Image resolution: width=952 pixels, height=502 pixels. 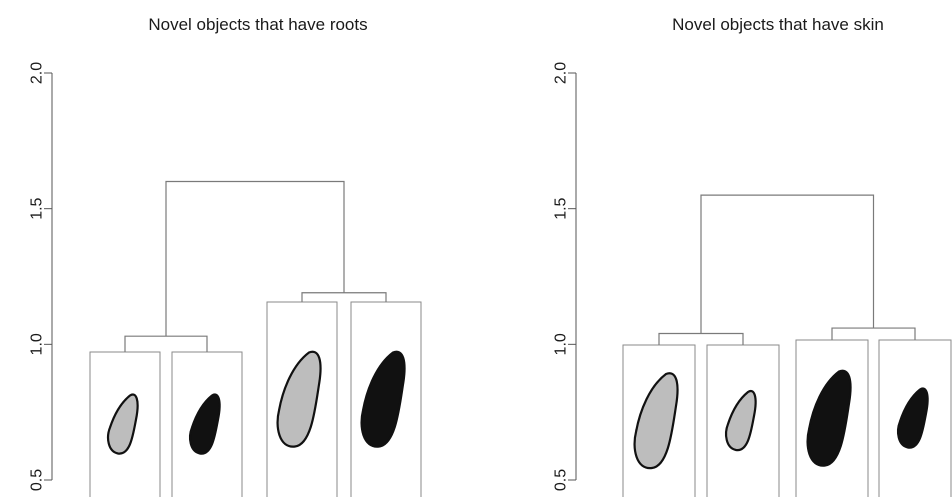 I want to click on chart-title: Novel objects that have roots, so click(x=257, y=24).